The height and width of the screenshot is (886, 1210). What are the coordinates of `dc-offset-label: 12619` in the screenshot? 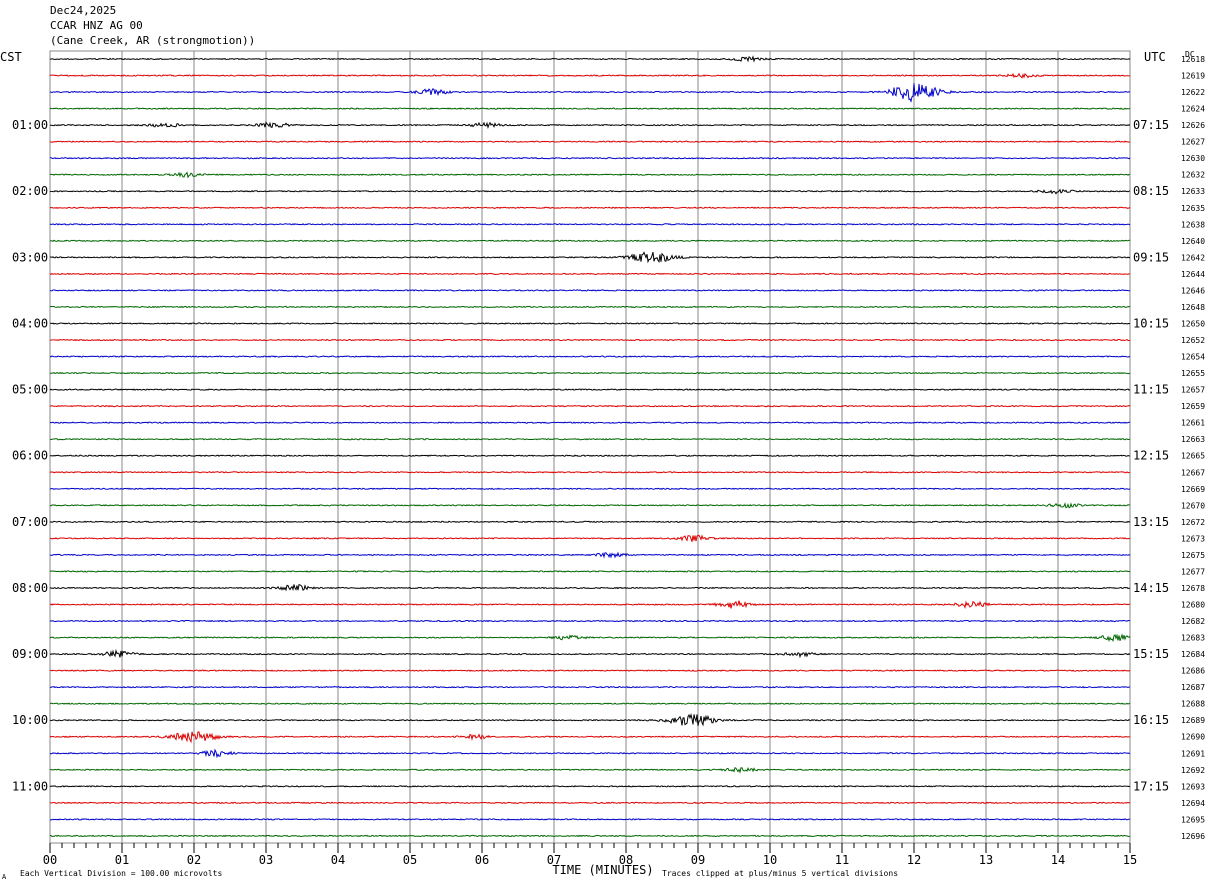 It's located at (1193, 76).